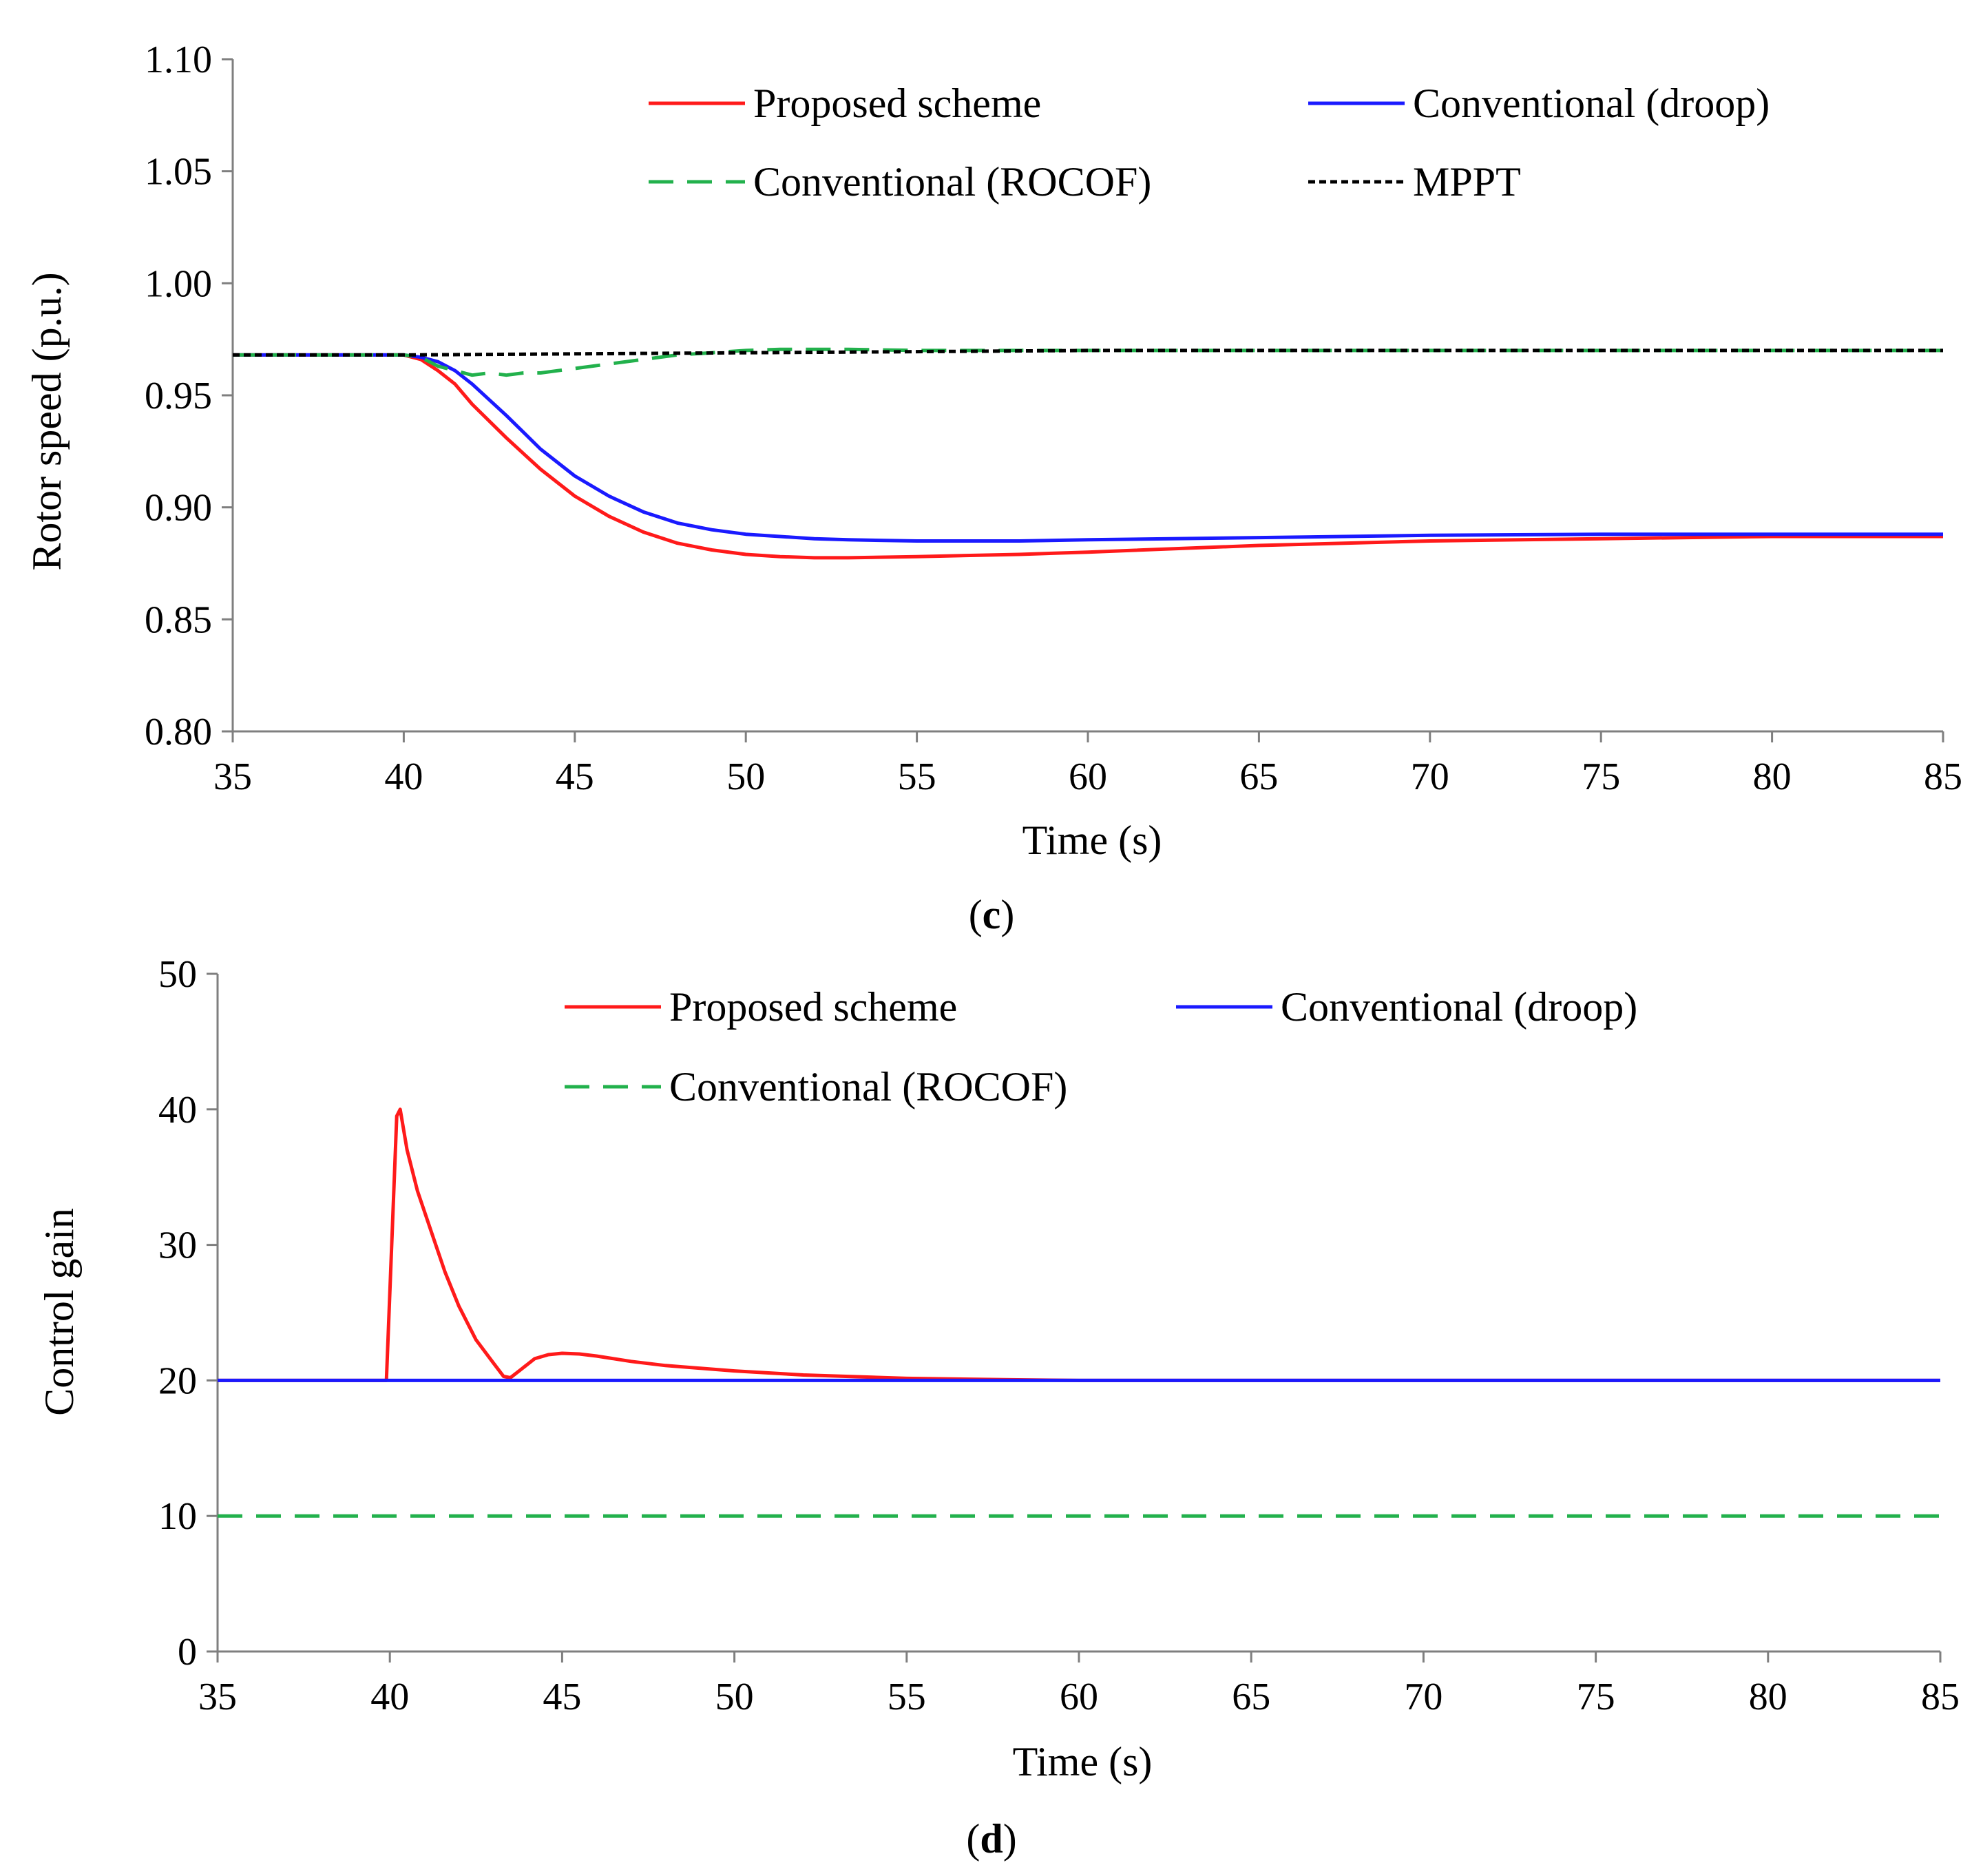 The image size is (1983, 1876). What do you see at coordinates (179, 620) in the screenshot?
I see `y-tick-label: 0.85` at bounding box center [179, 620].